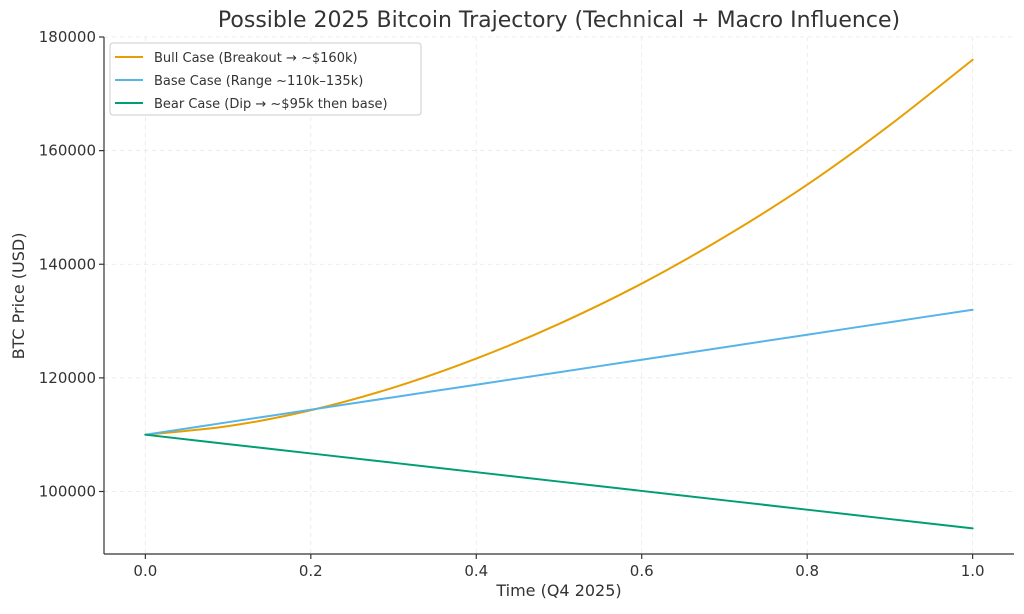 The width and height of the screenshot is (1024, 614). What do you see at coordinates (559, 481) in the screenshot?
I see `bear-case-line` at bounding box center [559, 481].